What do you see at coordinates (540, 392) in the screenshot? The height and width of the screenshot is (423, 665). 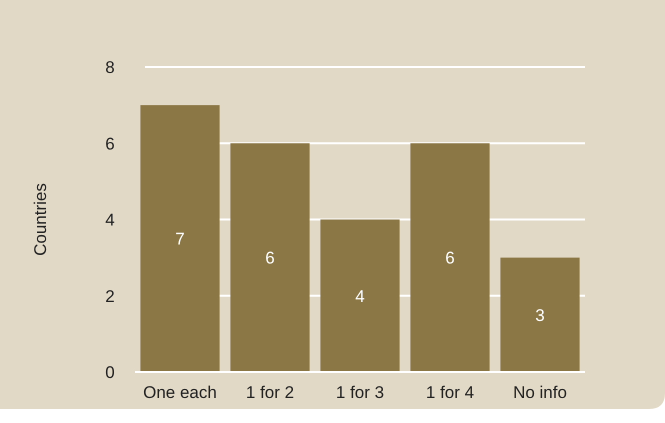 I see `x-tick-label: No info` at bounding box center [540, 392].